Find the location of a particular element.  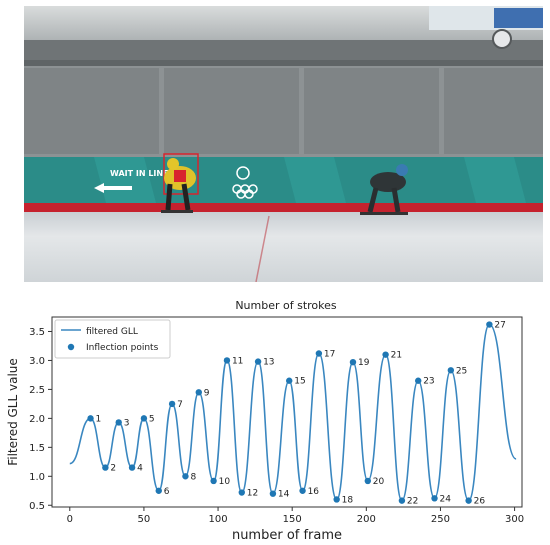

y-axis-label: Filtered GLL value is located at coordinates (13, 412).